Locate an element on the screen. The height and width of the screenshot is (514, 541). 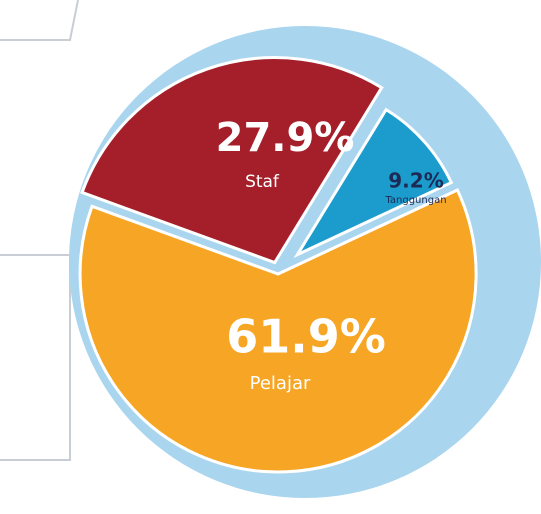
value-label: 61.9% is located at coordinates (306, 337).